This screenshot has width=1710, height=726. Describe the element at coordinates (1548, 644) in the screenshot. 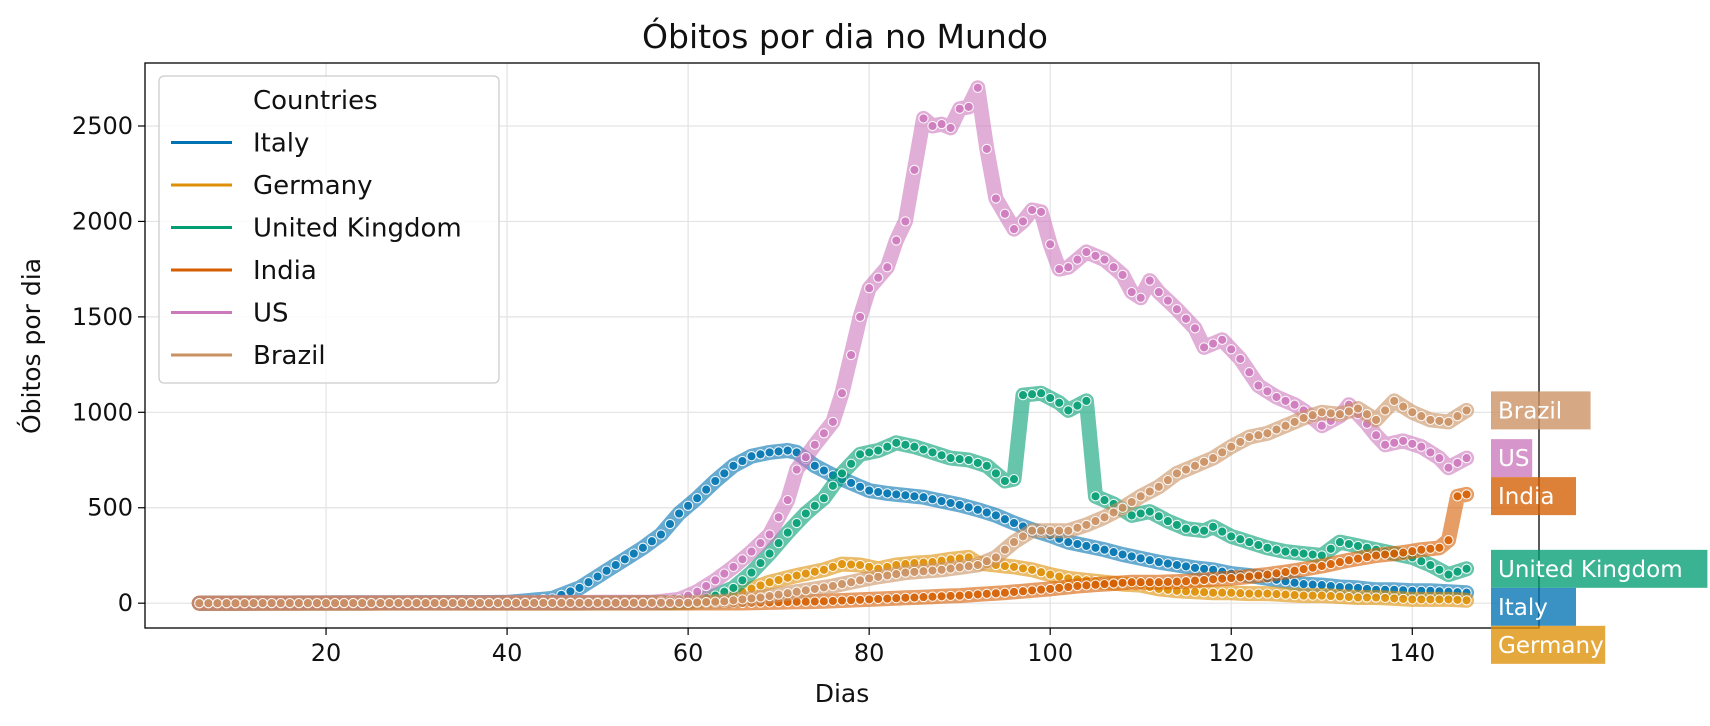

I see `end-label-germany: Germany` at that location.